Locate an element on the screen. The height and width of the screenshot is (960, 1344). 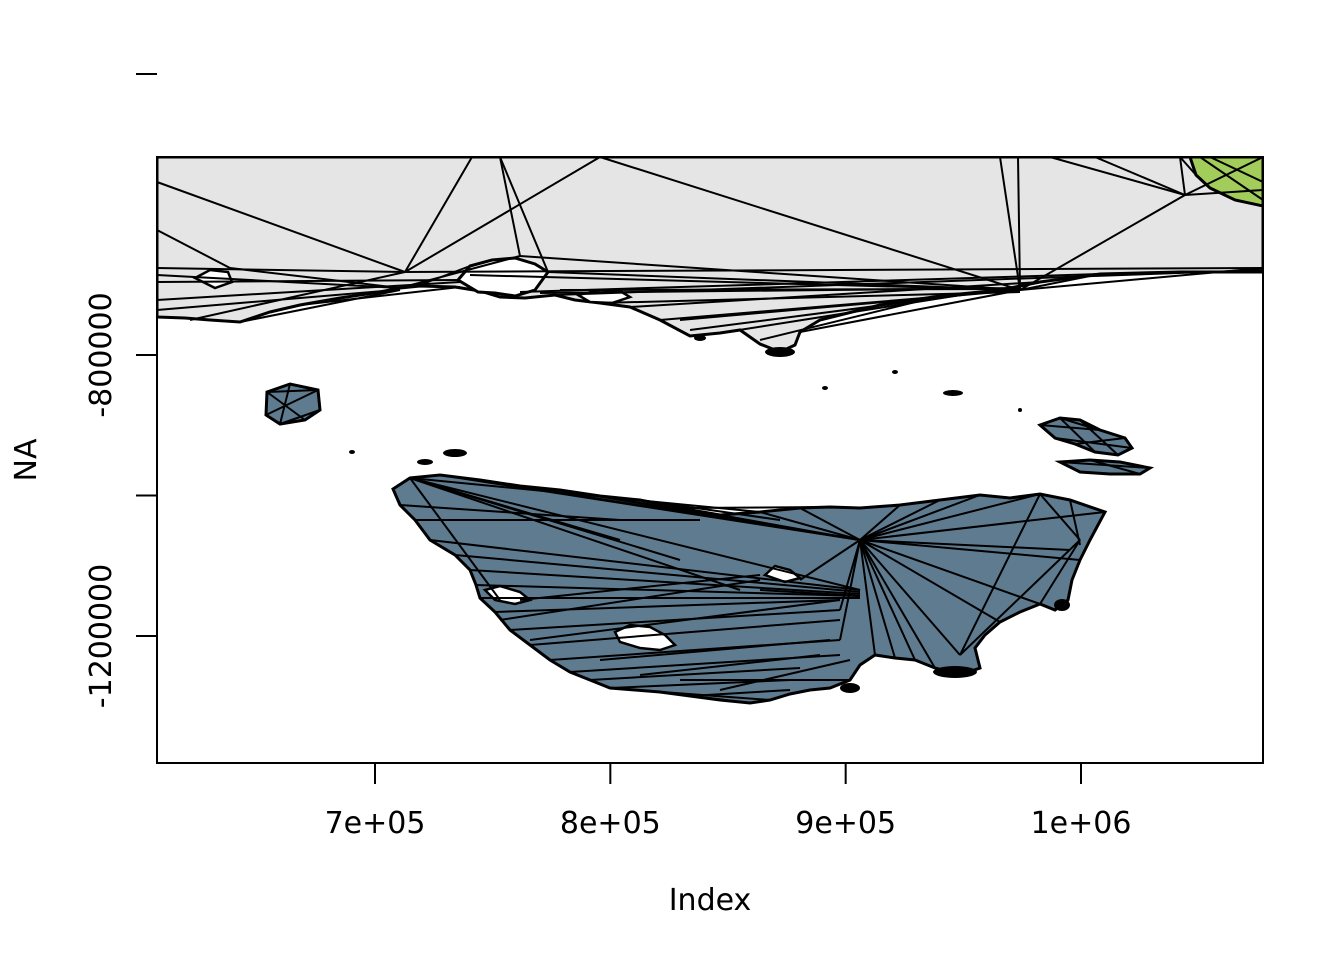
x-tick-label: 9e+05 is located at coordinates (845, 823).